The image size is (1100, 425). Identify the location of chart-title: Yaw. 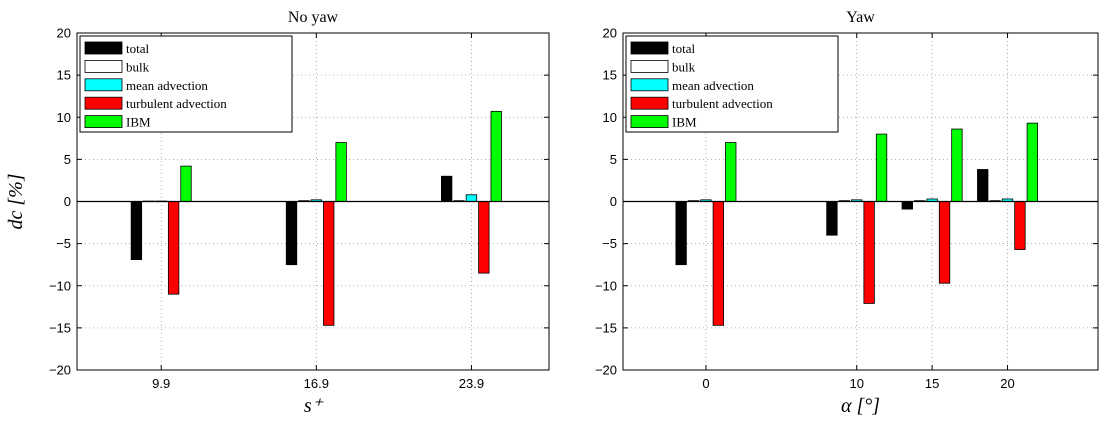
(860, 17).